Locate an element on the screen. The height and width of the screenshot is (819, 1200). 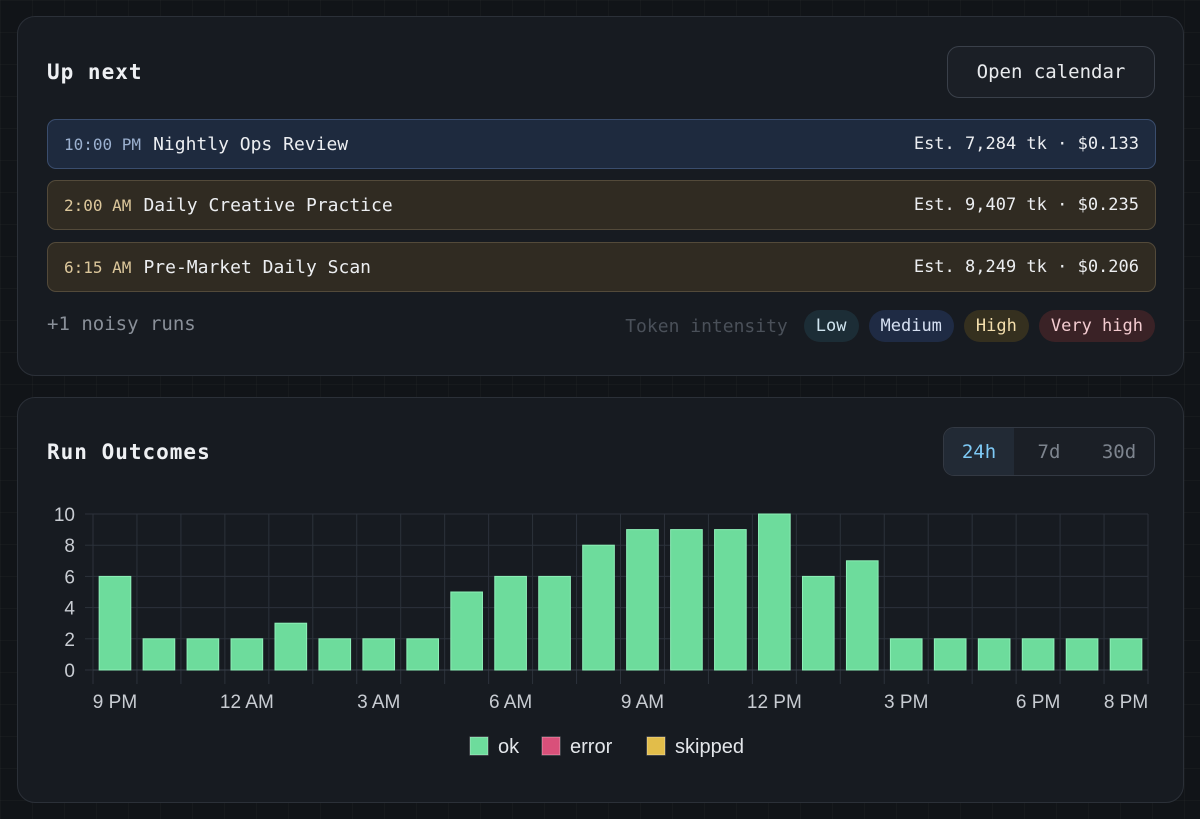
bar-ok-7-pm is located at coordinates (1082, 654).